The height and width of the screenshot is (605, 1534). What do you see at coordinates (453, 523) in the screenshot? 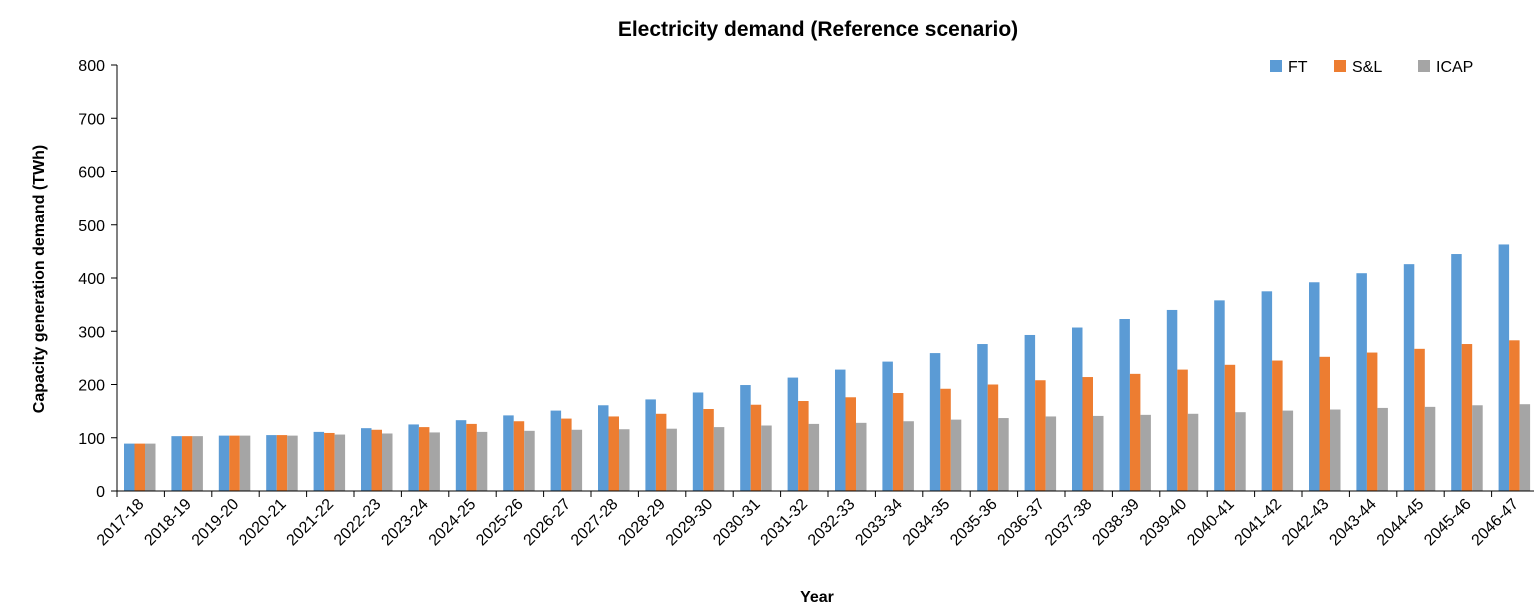
I see `x-tick-label: 2024-25` at bounding box center [453, 523].